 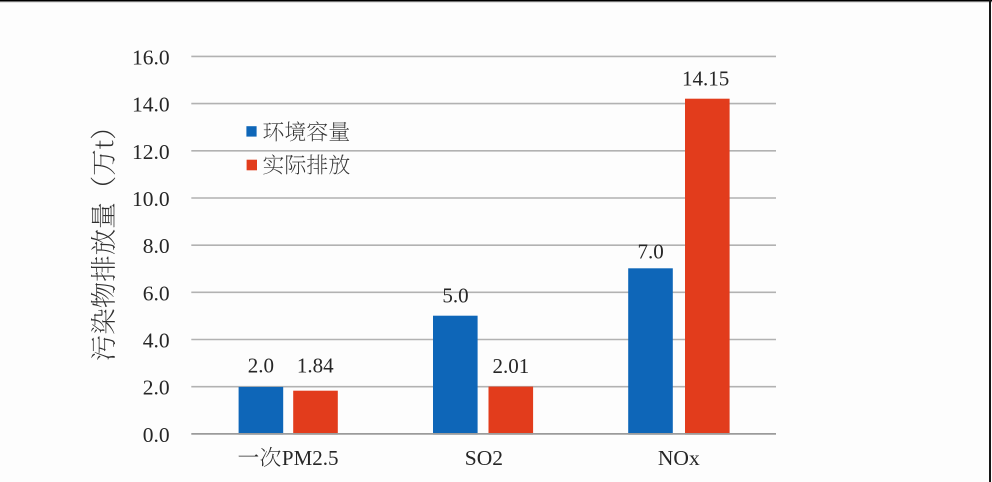 I want to click on svg-text: 8.0, so click(x=156, y=246).